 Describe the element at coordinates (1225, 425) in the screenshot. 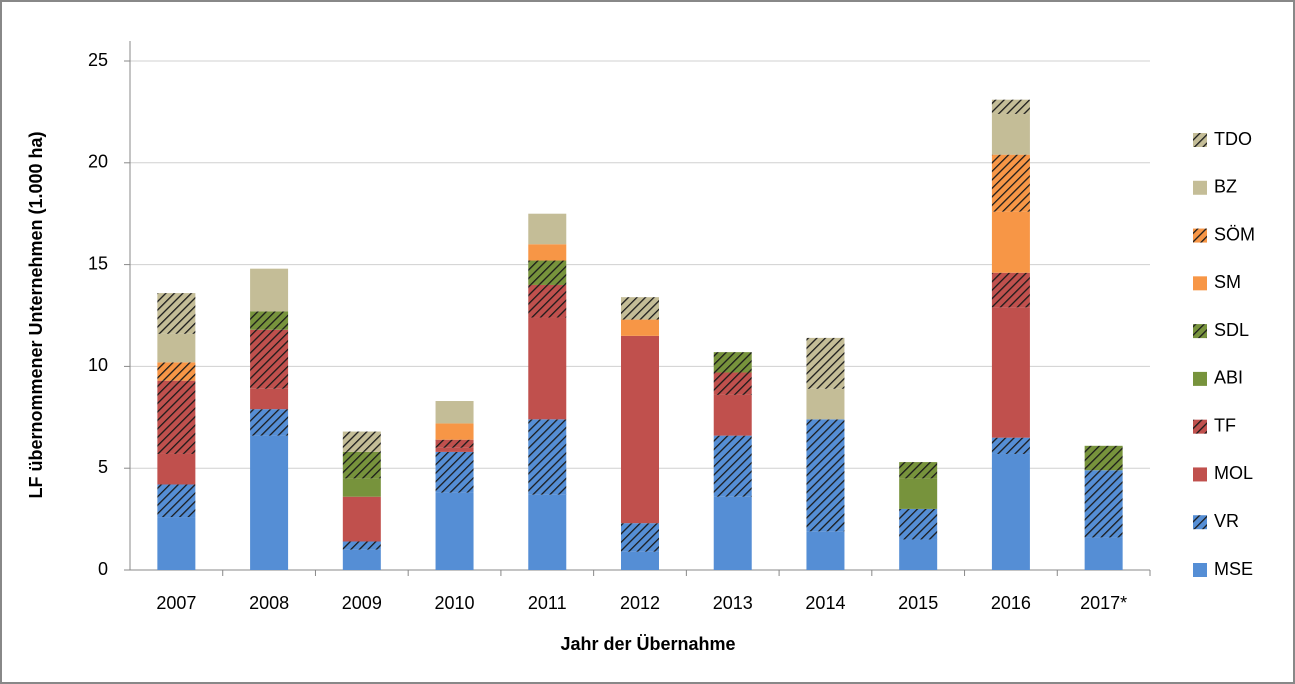

I see `legend-label: TF` at that location.